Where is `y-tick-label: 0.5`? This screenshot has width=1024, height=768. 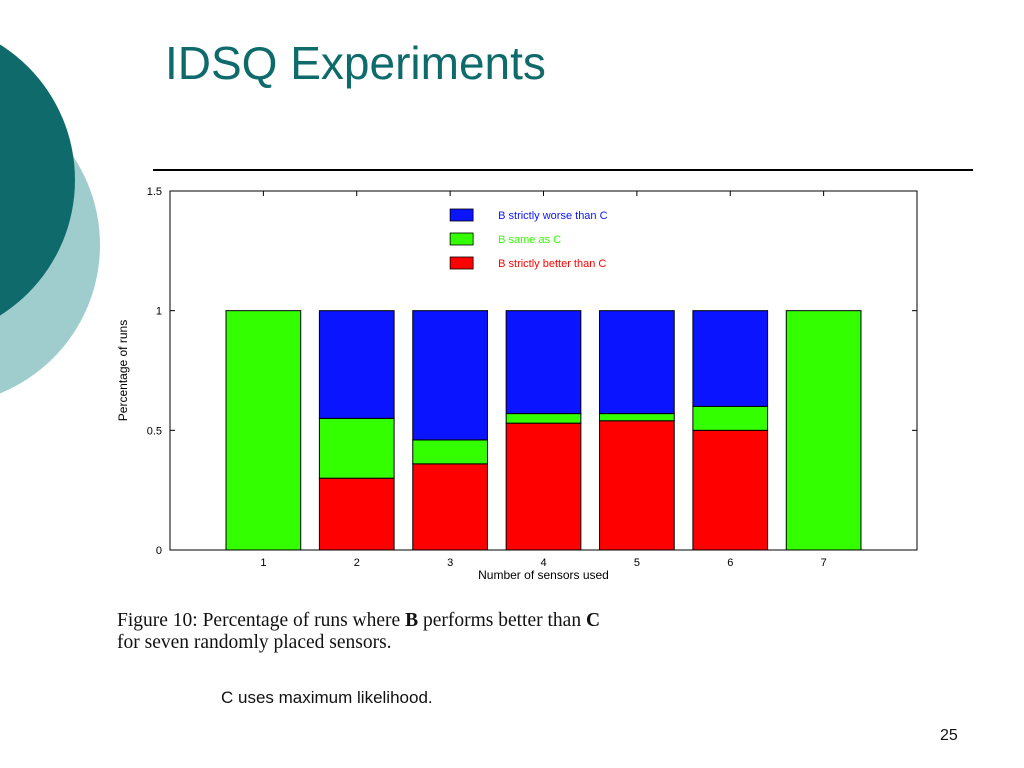 y-tick-label: 0.5 is located at coordinates (154, 431).